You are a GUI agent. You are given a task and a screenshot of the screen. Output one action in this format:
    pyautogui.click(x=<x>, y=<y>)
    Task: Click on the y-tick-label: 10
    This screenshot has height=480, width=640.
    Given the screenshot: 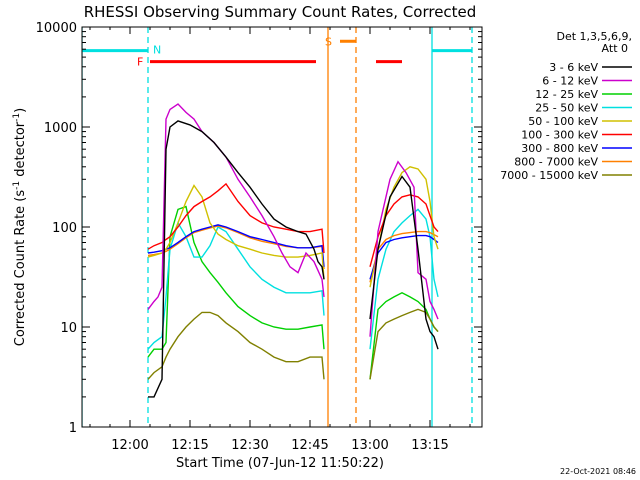 What is the action you would take?
    pyautogui.click(x=68, y=328)
    